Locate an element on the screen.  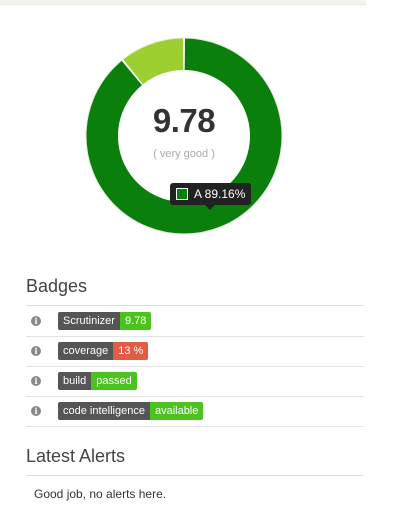
code-intelligence-badge: code intelligence available is located at coordinates (131, 411).